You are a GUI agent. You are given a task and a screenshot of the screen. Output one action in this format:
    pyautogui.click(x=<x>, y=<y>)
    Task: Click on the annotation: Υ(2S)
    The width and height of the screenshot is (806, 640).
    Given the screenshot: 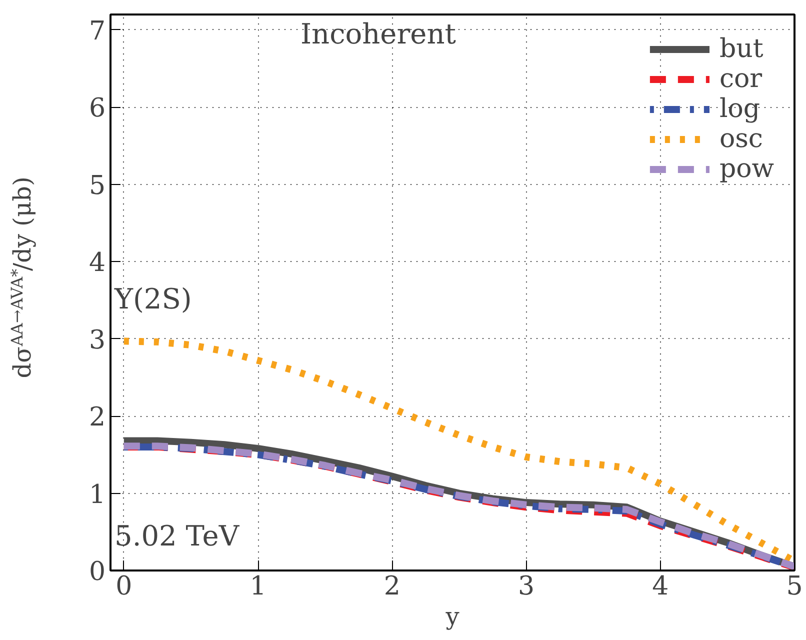 What is the action you would take?
    pyautogui.click(x=153, y=299)
    